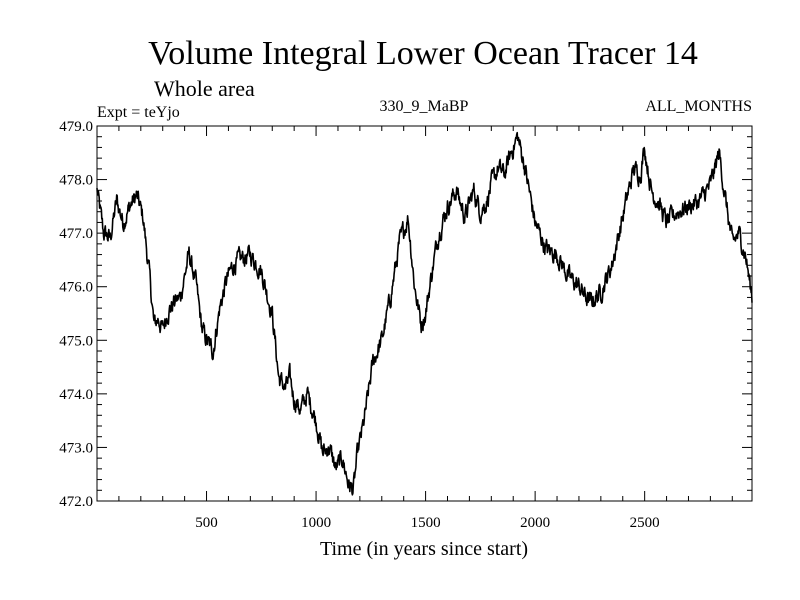  I want to click on x-tick-label: 1500, so click(426, 523).